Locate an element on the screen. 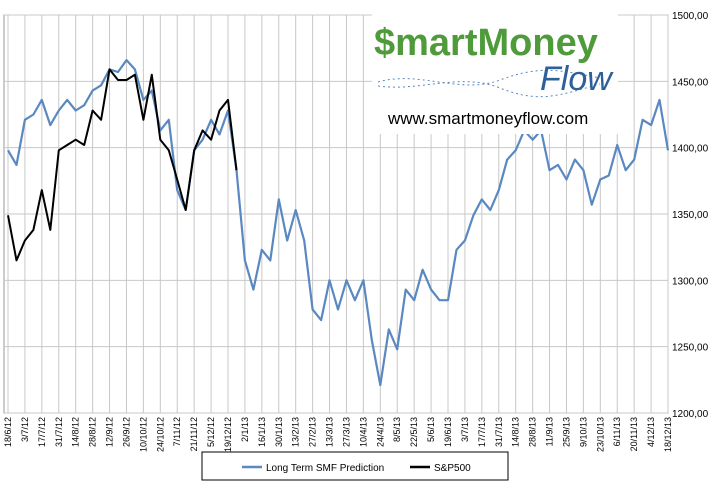 Image resolution: width=725 pixels, height=492 pixels. x-tick-label: 12/9/12 is located at coordinates (110, 432).